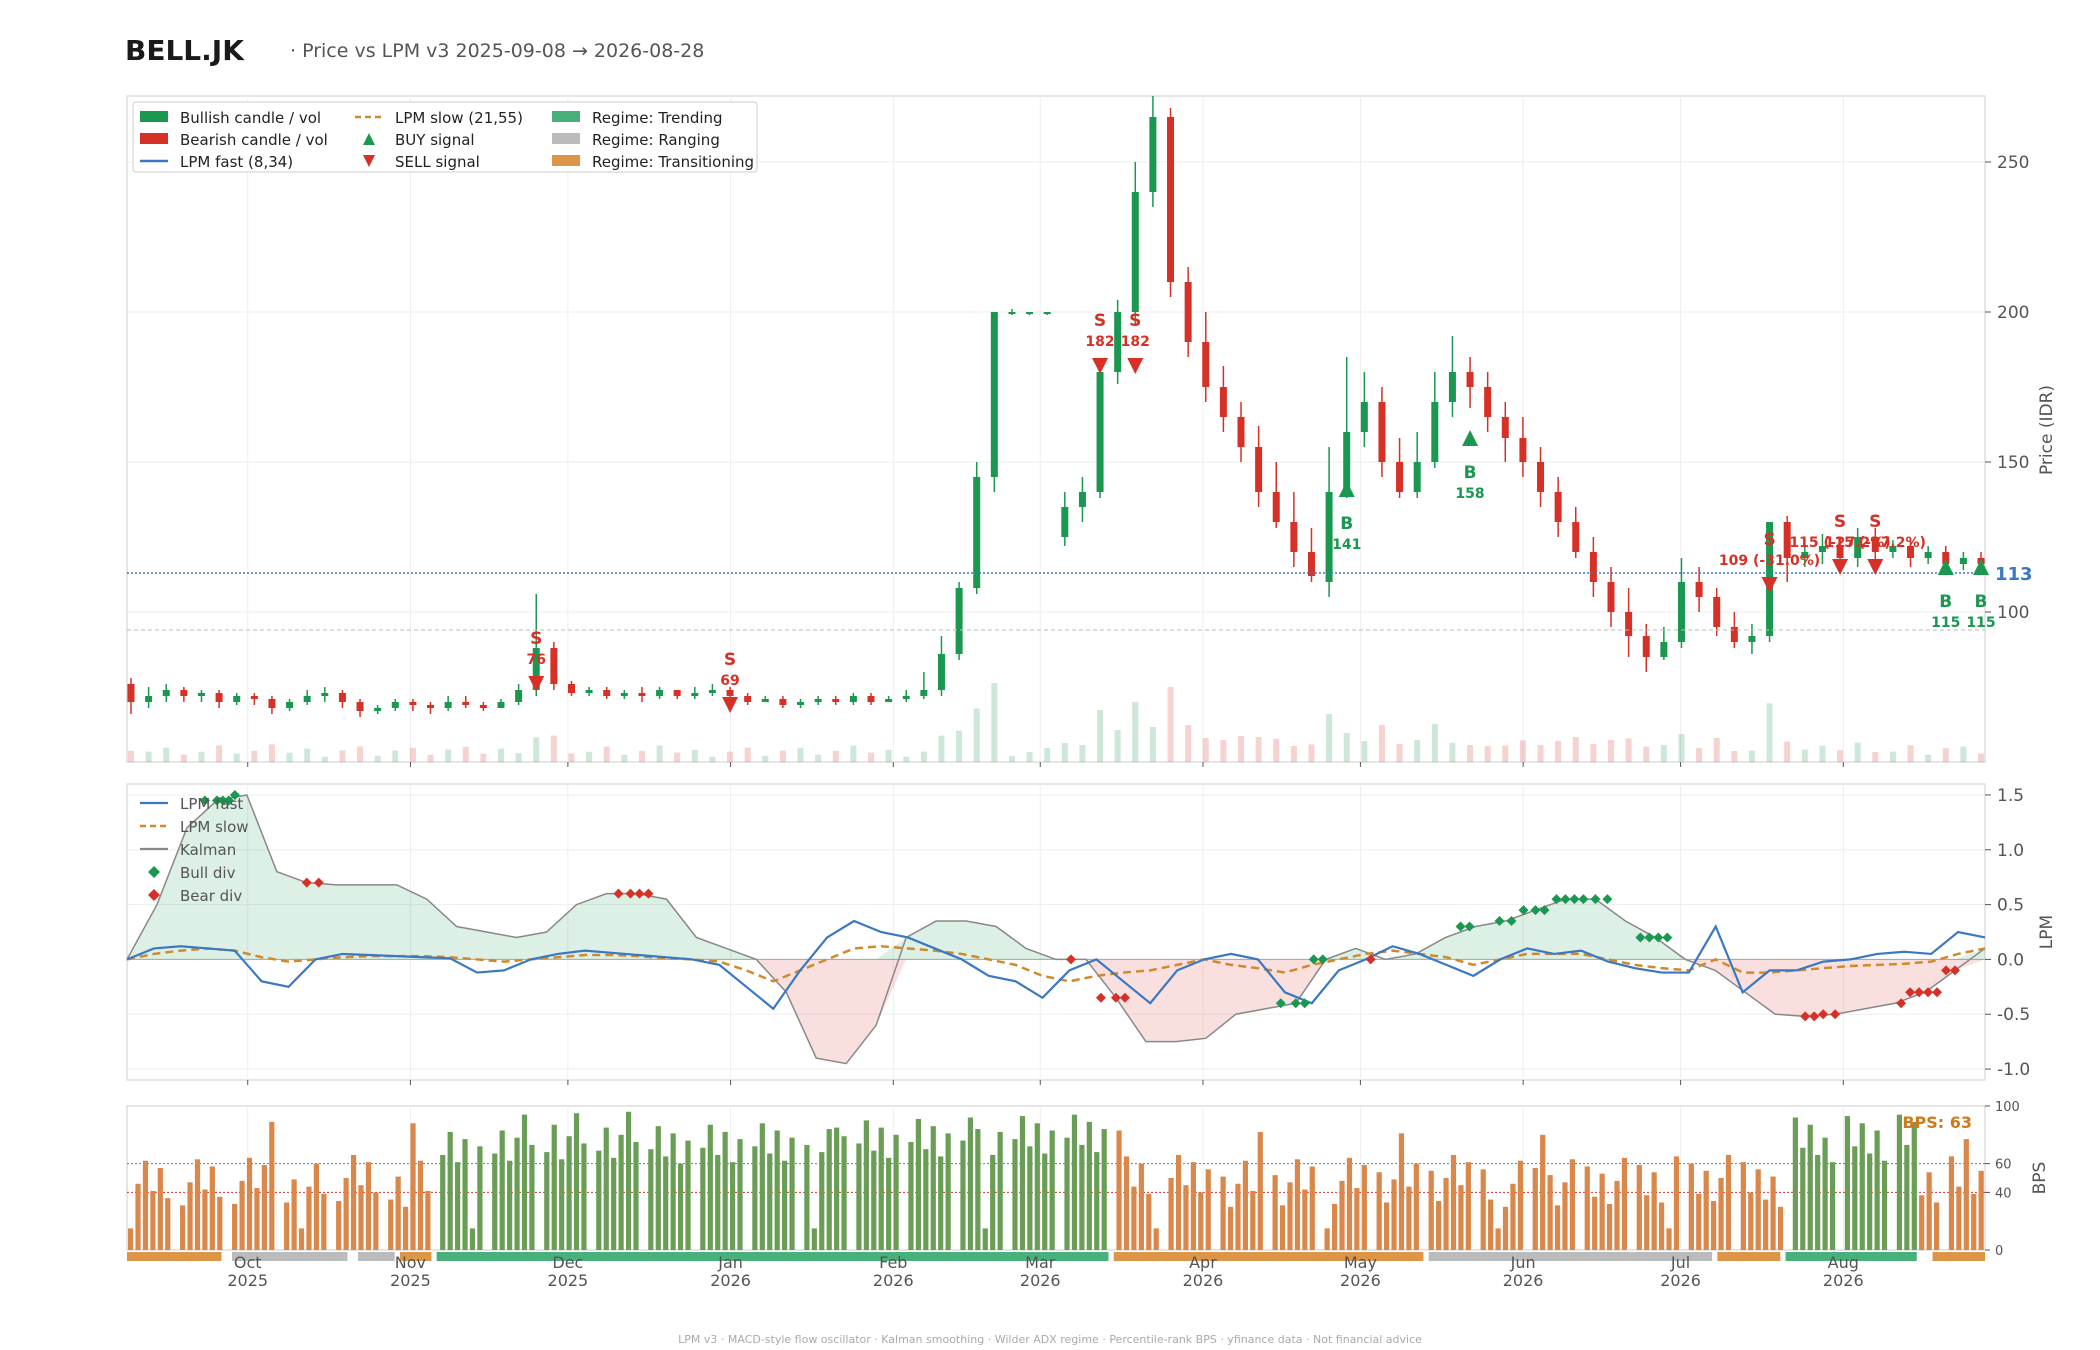  I want to click on regime-band-transitioning, so click(1958, 1256).